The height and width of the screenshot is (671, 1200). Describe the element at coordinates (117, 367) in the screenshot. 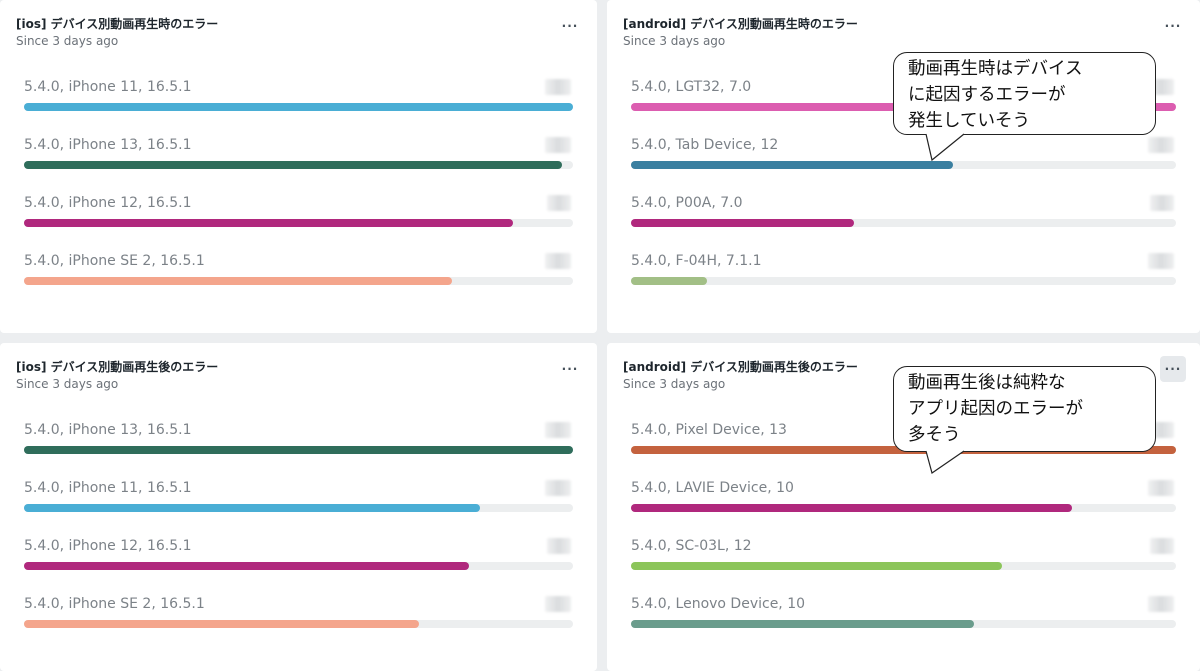

I see `panel-title: [ios] デバイス別動画再生後のエラー` at that location.